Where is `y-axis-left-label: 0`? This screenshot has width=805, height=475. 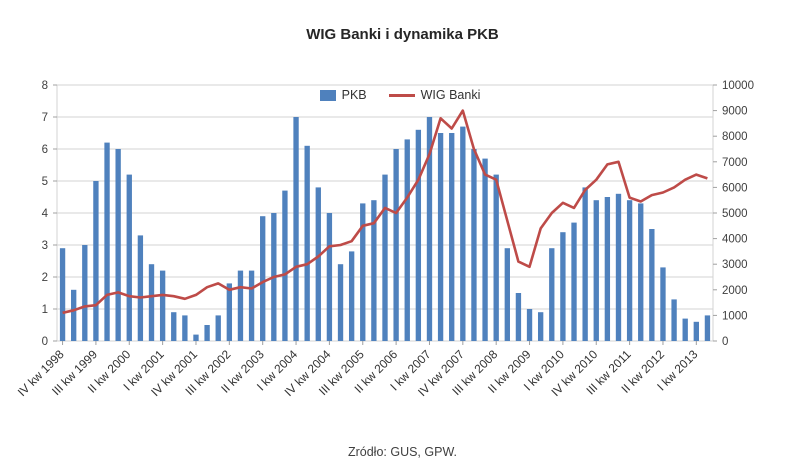
y-axis-left-label: 0 is located at coordinates (45, 342).